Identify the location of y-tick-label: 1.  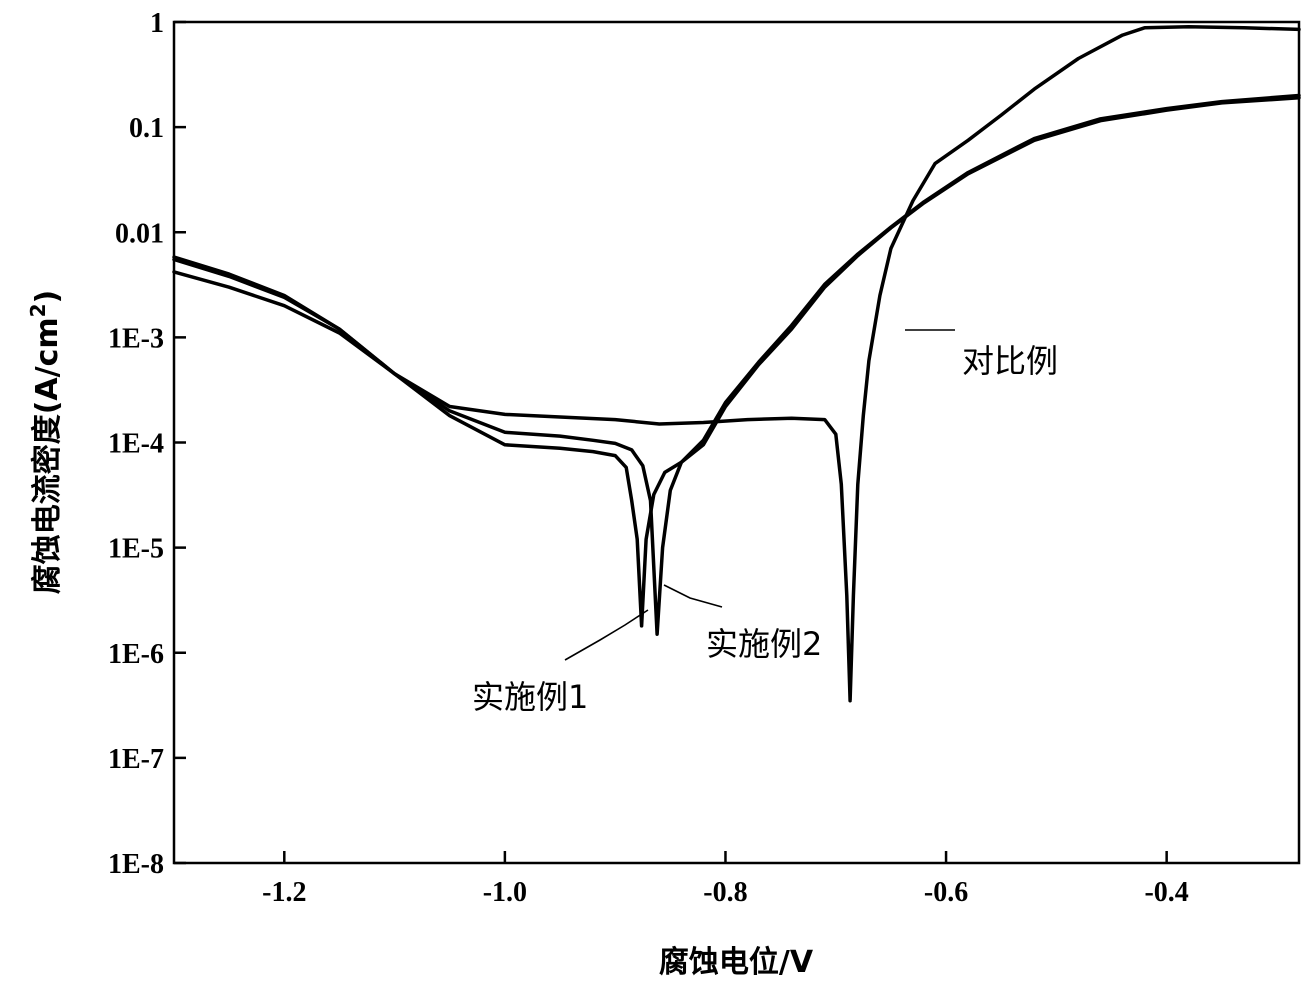
(157, 23).